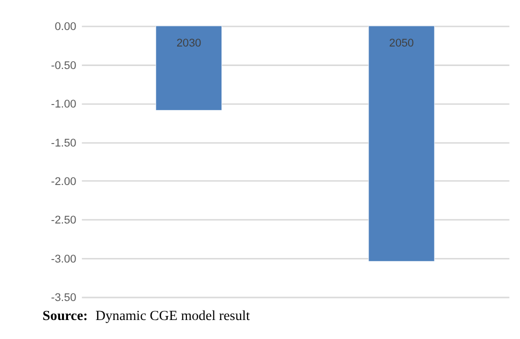 The height and width of the screenshot is (339, 520). I want to click on y-tick-label: -0.50, so click(63, 66).